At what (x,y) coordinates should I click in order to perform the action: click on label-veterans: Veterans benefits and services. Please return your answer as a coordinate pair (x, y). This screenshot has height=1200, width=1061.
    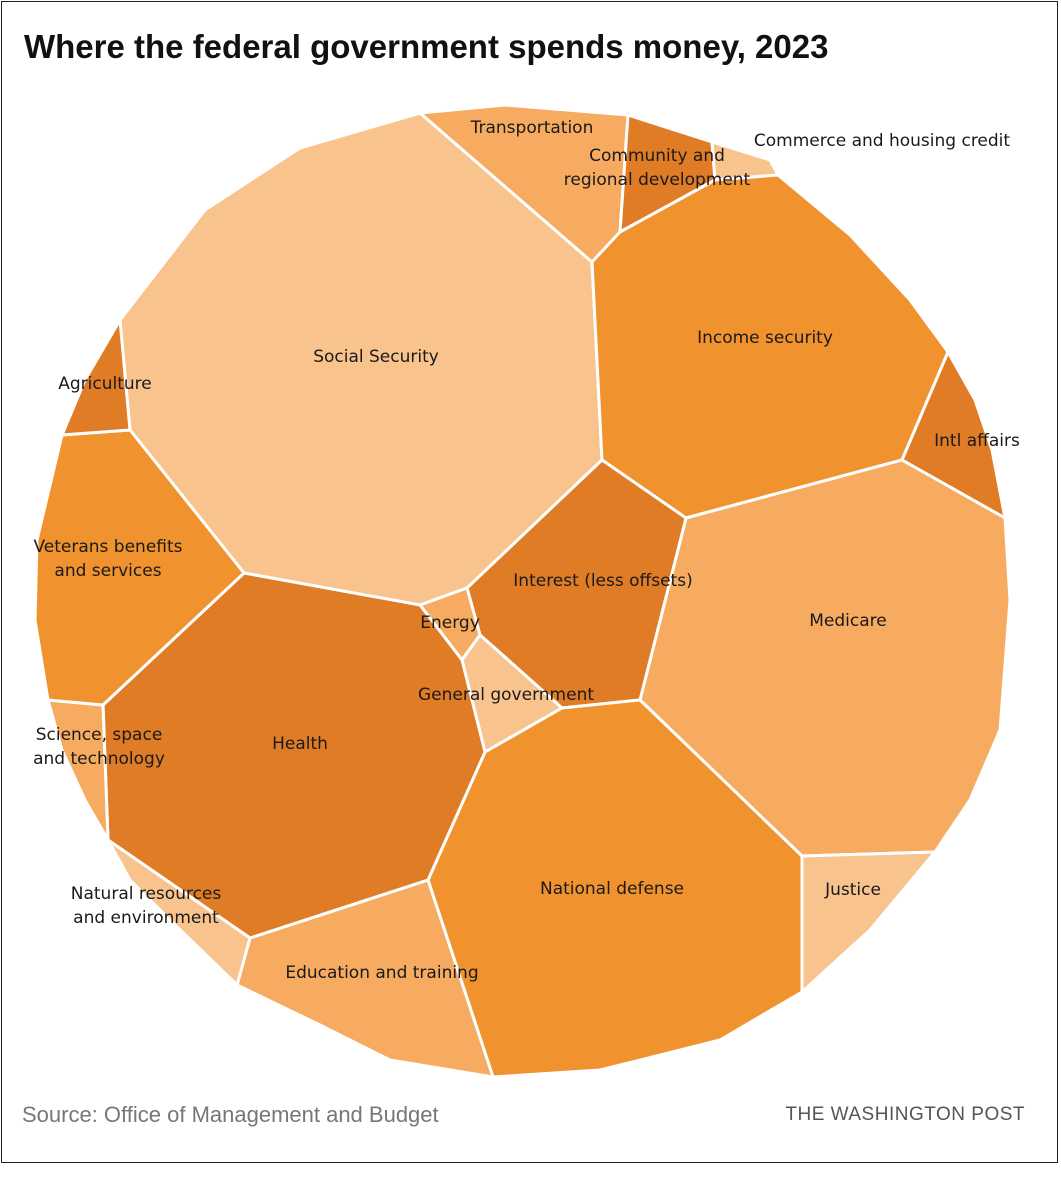
    Looking at the image, I should click on (107, 559).